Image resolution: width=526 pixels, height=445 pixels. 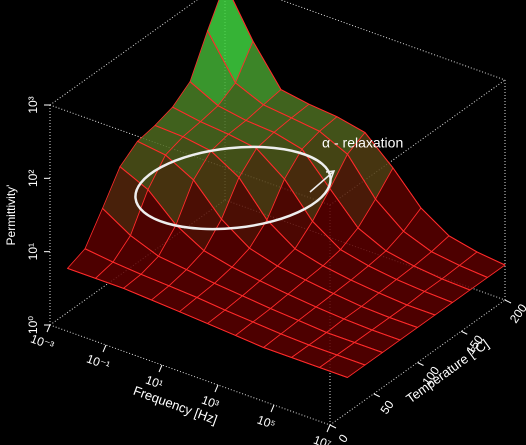 I want to click on z-tick-label: 10², so click(x=33, y=178).